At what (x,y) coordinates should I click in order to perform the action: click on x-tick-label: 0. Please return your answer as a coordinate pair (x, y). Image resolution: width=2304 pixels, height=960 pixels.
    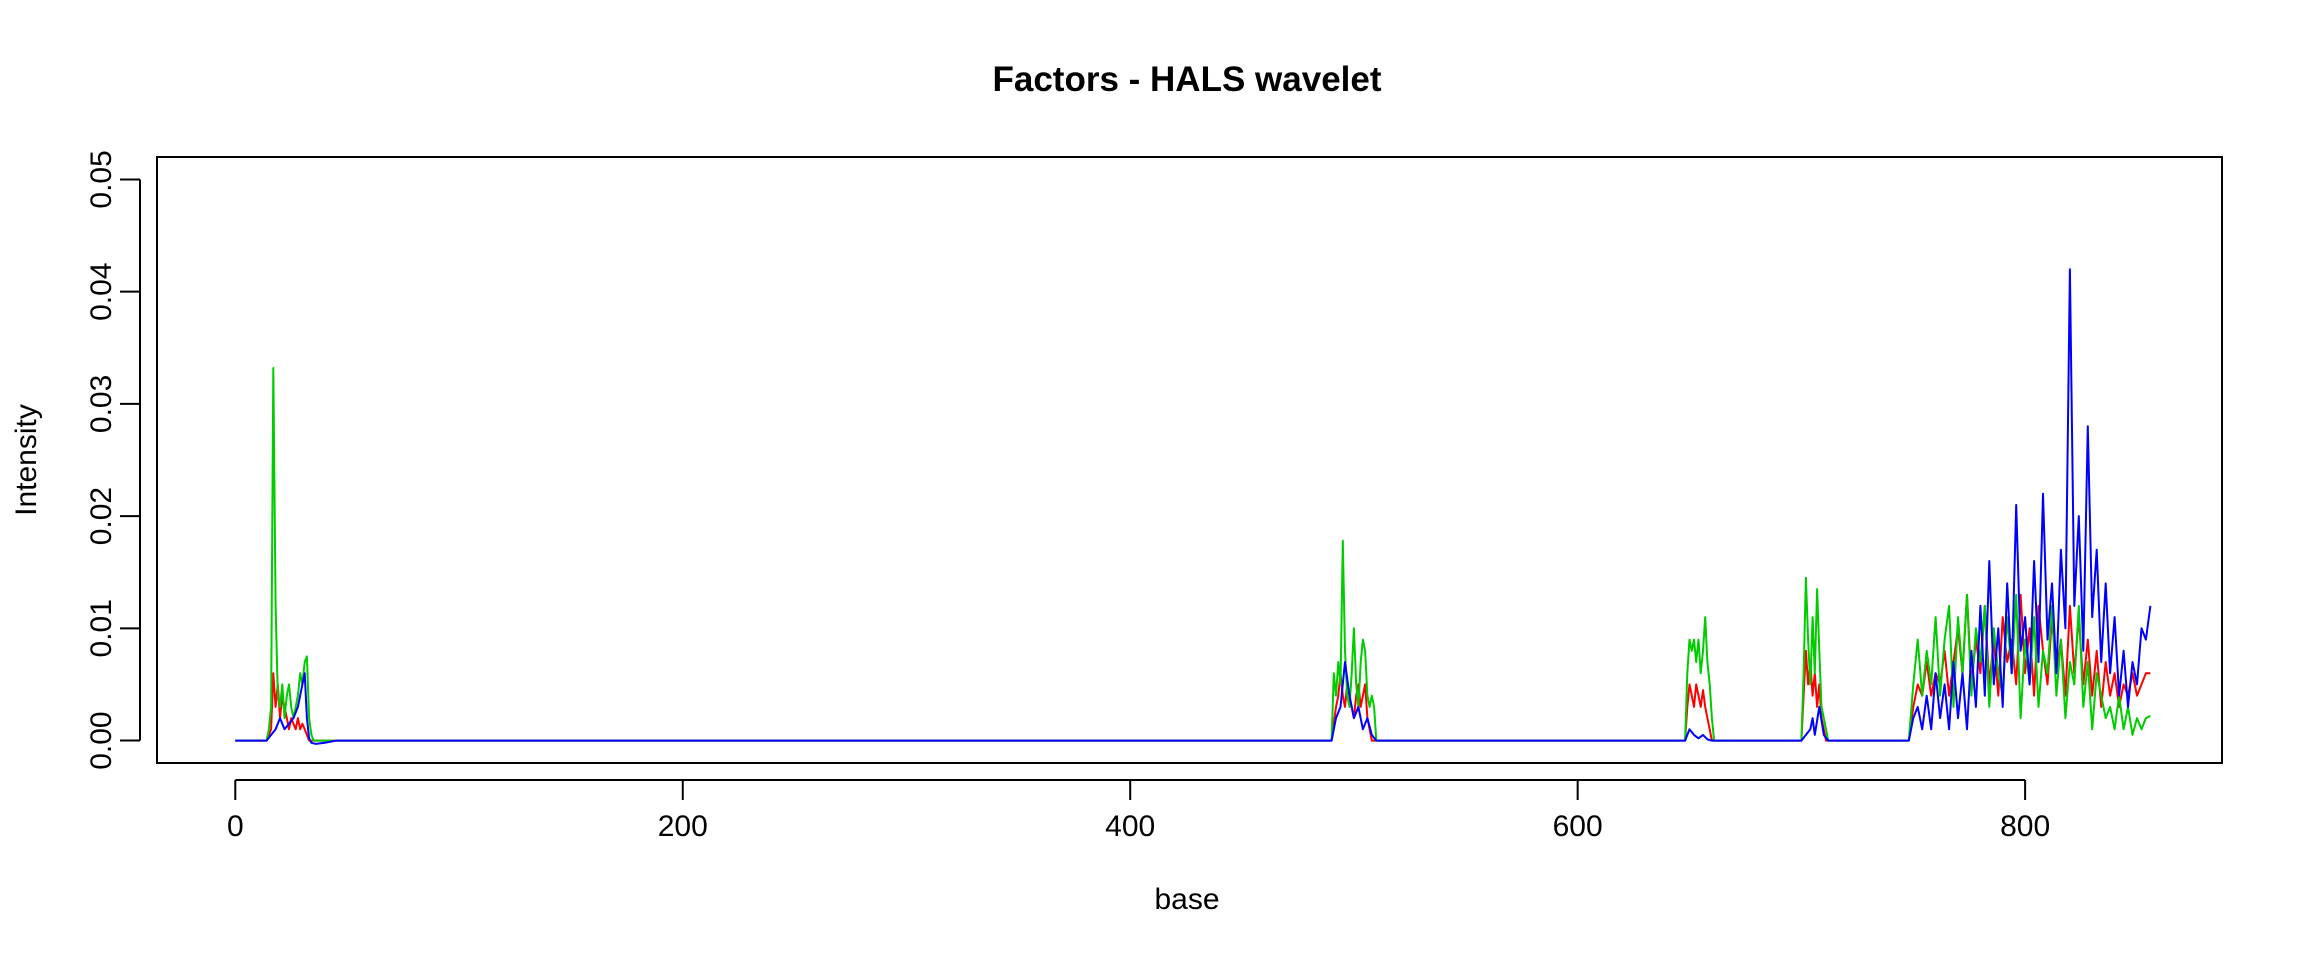
    Looking at the image, I should click on (235, 826).